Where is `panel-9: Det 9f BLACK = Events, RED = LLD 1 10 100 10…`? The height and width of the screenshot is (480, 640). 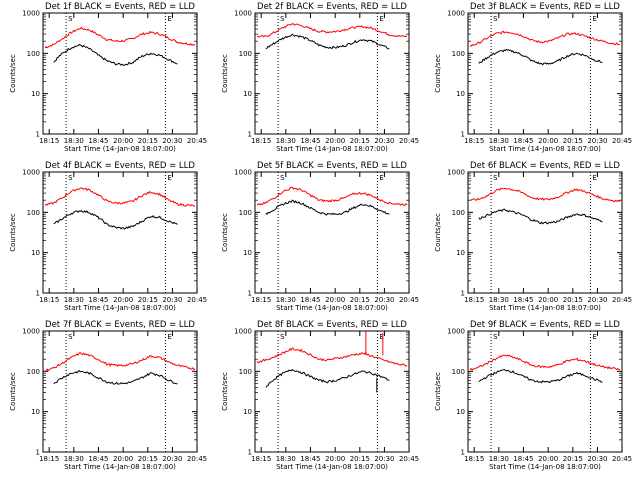
panel-9: Det 9f BLACK = Events, RED = LLD 1 10 100 10… is located at coordinates (533, 395).